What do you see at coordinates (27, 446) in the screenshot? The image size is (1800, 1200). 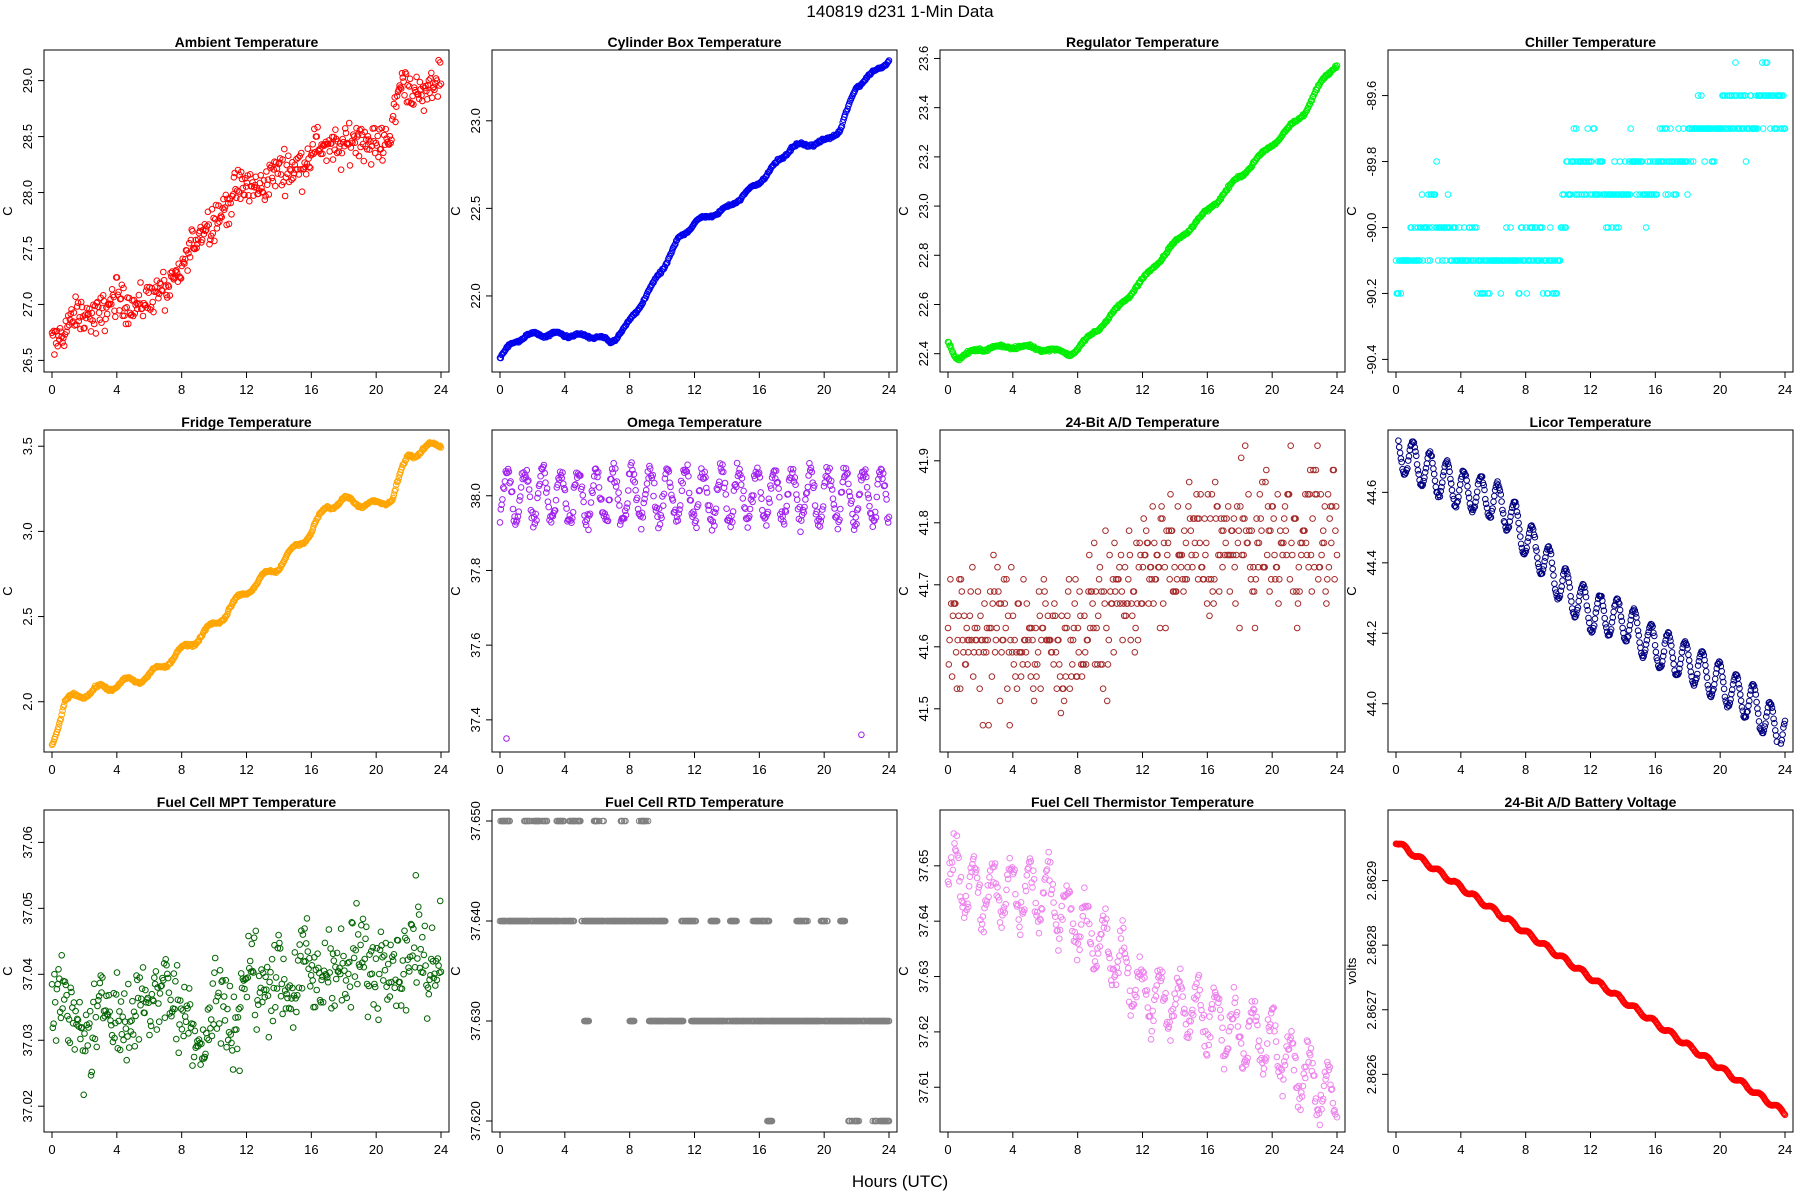 I see `y-tick-label: 3.5` at bounding box center [27, 446].